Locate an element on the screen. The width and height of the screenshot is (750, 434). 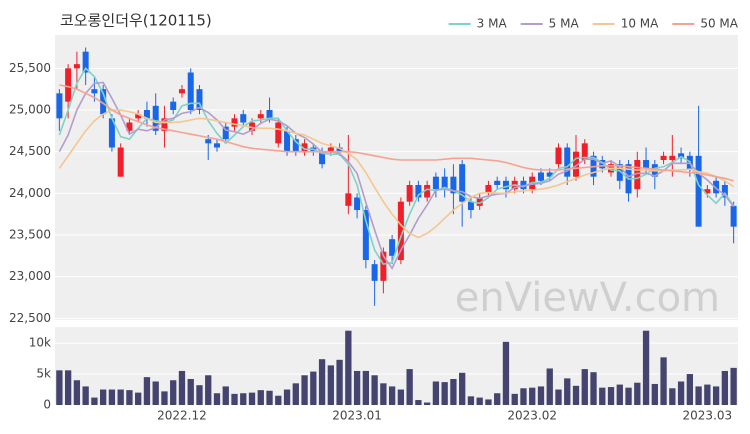
y-tick-label: 24,500 is located at coordinates (30, 151).